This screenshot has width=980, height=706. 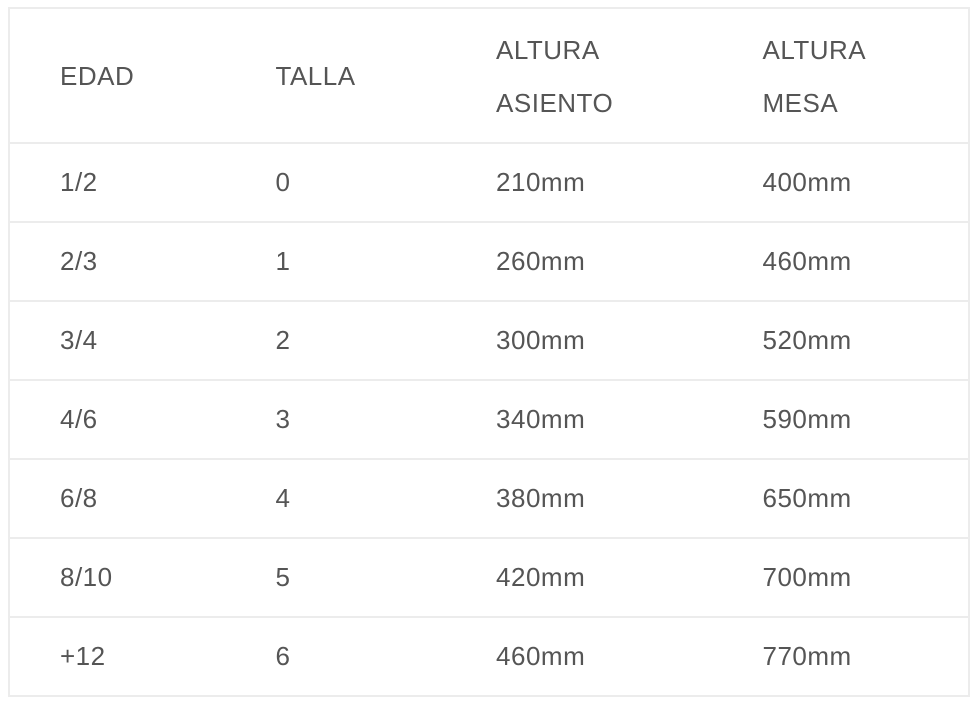 I want to click on cell-talla: 6, so click(x=336, y=656).